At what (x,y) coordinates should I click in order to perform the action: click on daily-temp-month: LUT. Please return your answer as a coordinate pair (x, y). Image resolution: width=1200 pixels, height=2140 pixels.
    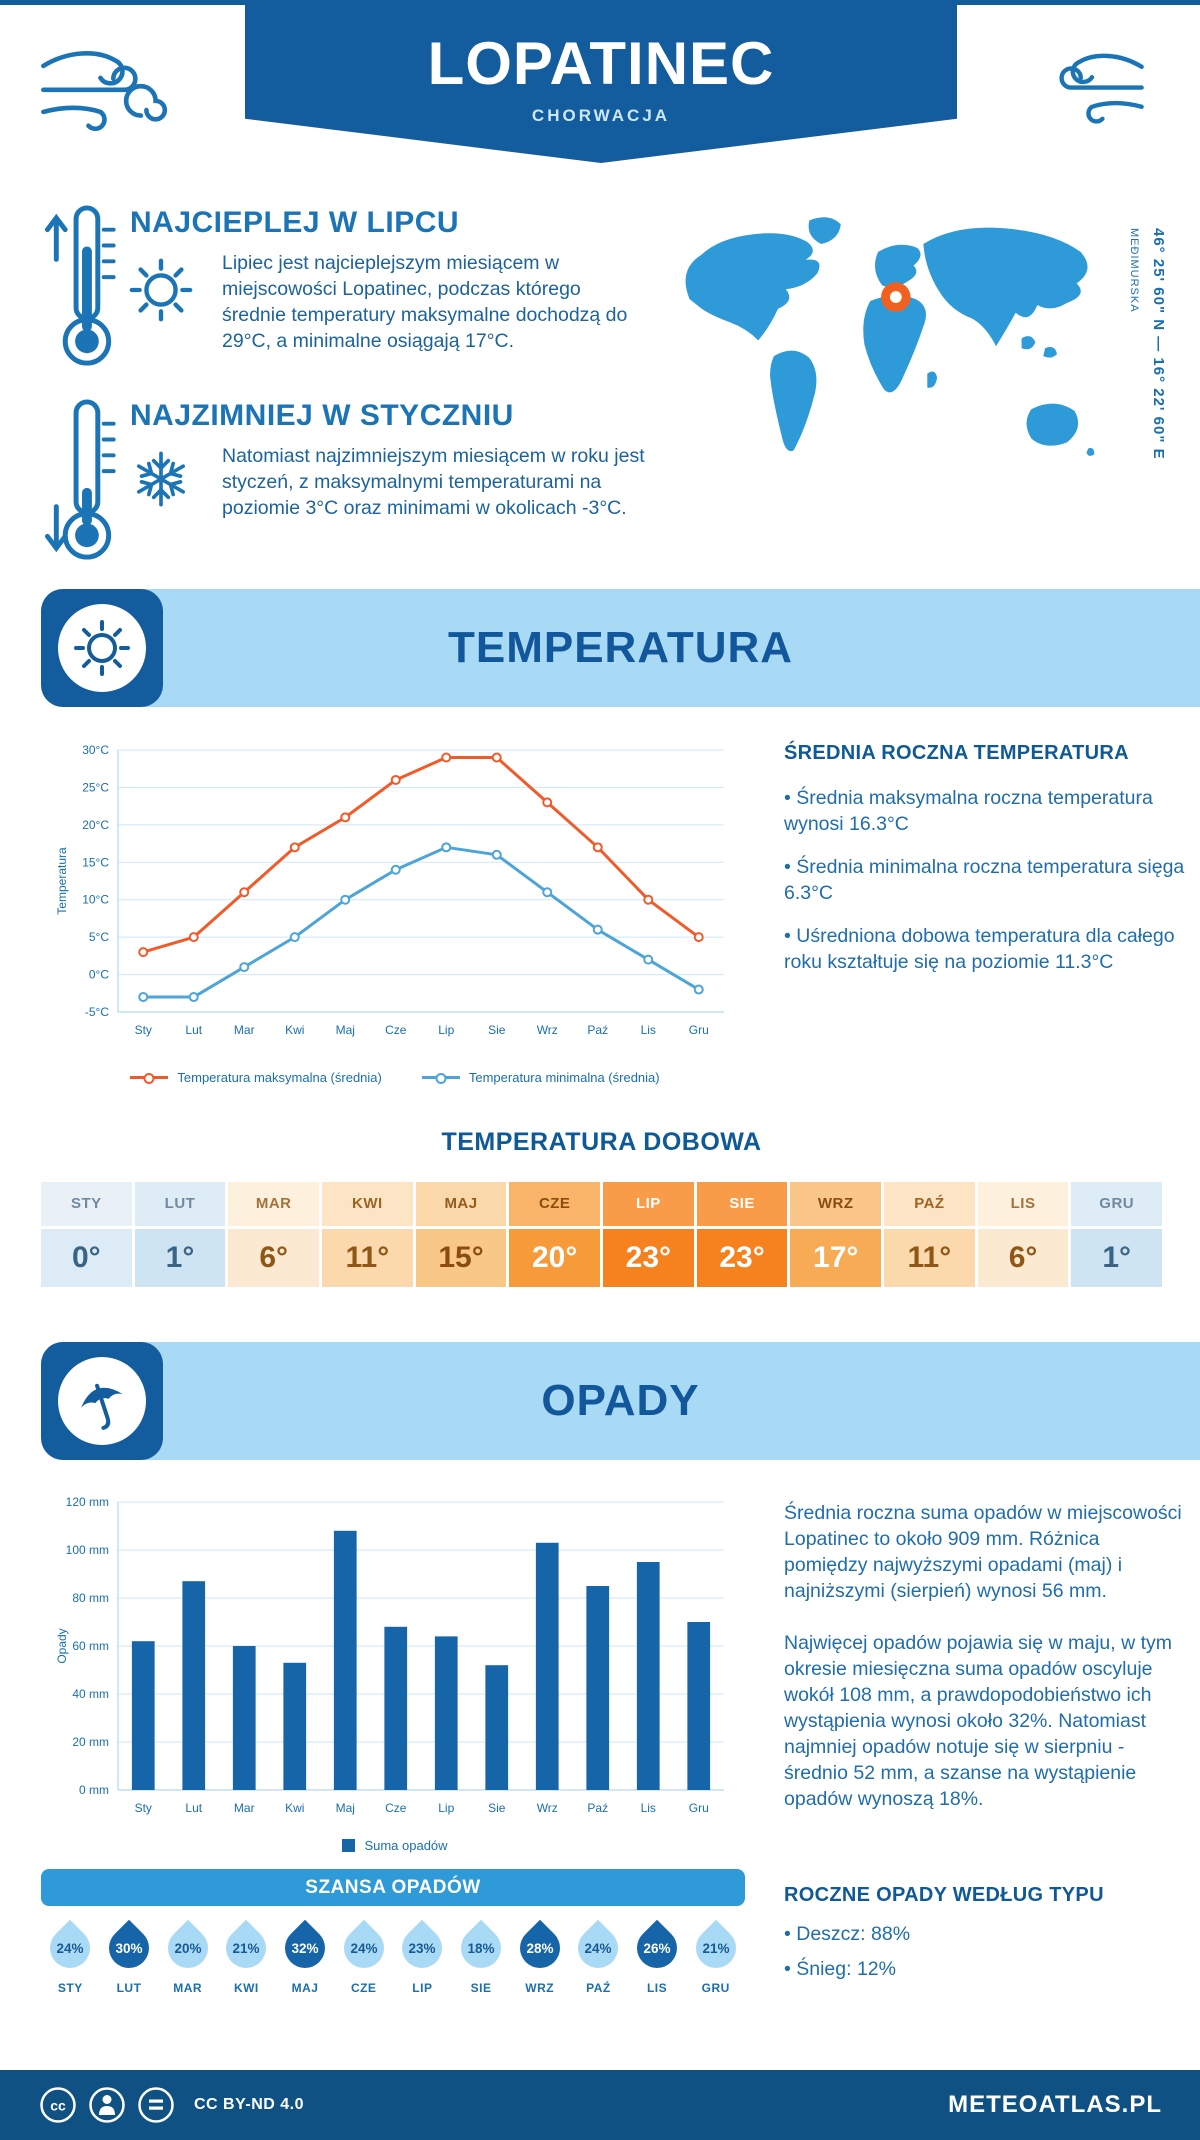
    Looking at the image, I should click on (180, 1204).